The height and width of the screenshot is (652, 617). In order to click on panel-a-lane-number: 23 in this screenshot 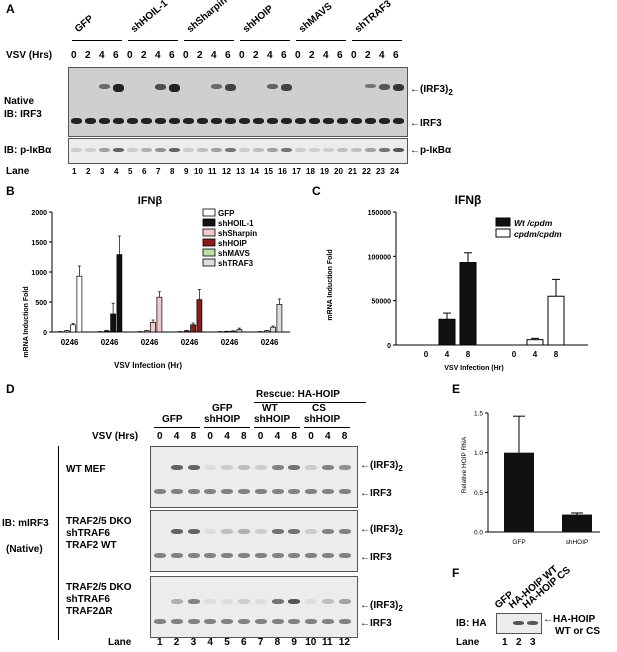, I will do `click(380, 171)`.